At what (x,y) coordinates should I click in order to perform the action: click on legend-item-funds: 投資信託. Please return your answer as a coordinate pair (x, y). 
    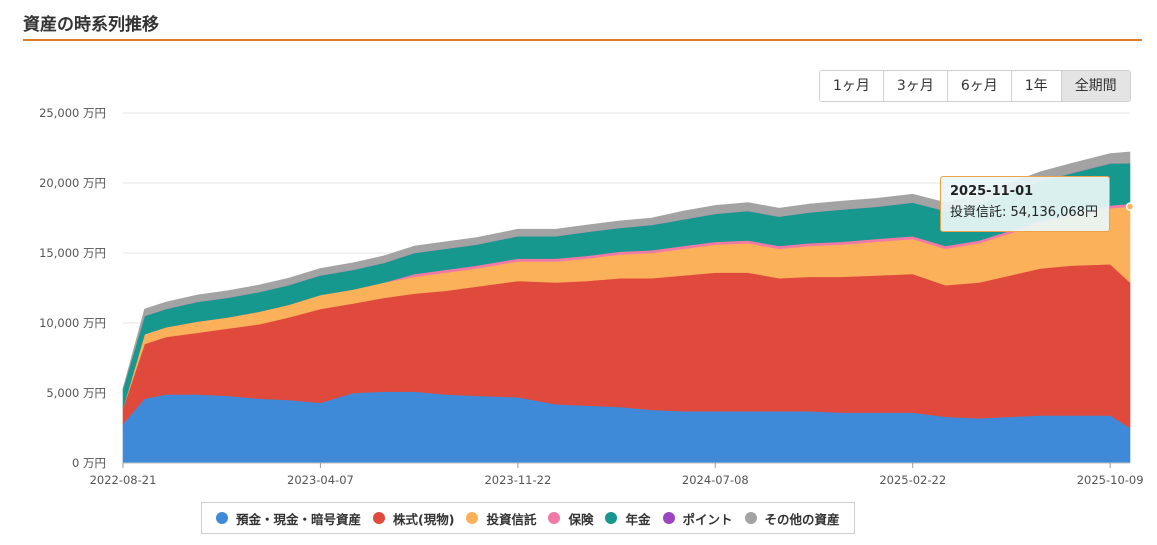
    Looking at the image, I should click on (501, 518).